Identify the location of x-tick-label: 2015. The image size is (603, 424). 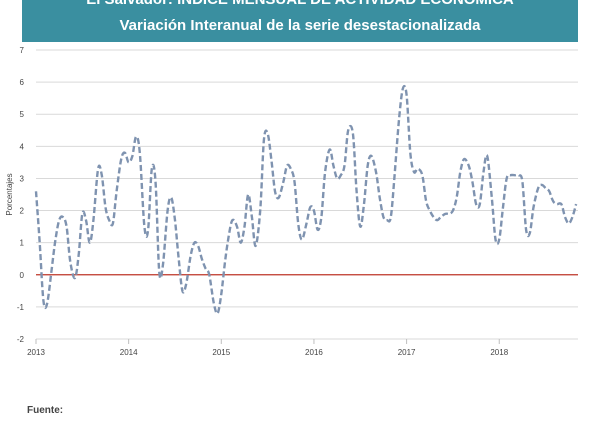
(221, 352).